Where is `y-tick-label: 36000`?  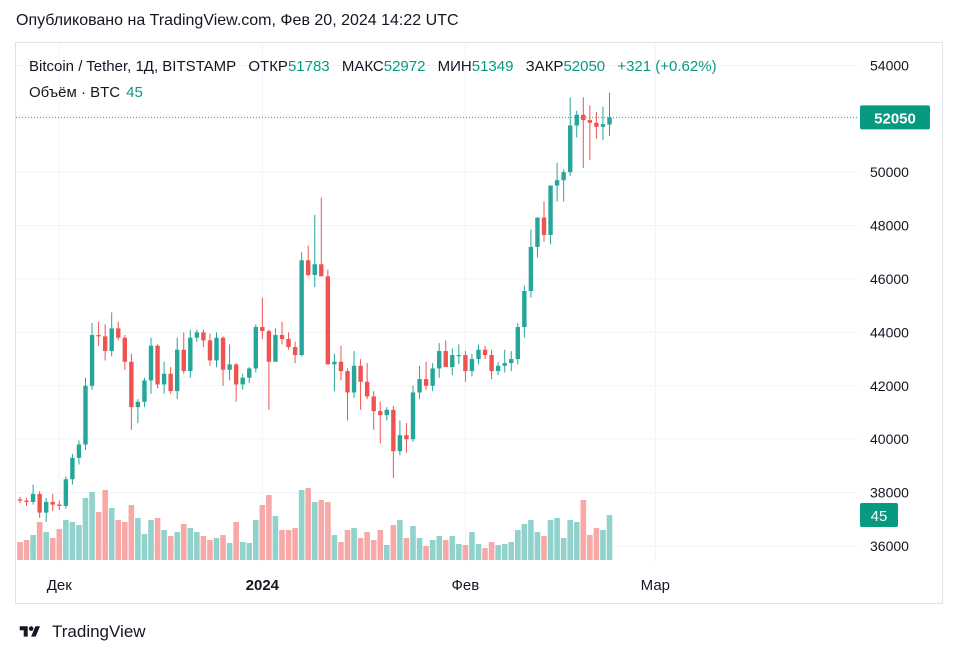
y-tick-label: 36000 is located at coordinates (889, 546).